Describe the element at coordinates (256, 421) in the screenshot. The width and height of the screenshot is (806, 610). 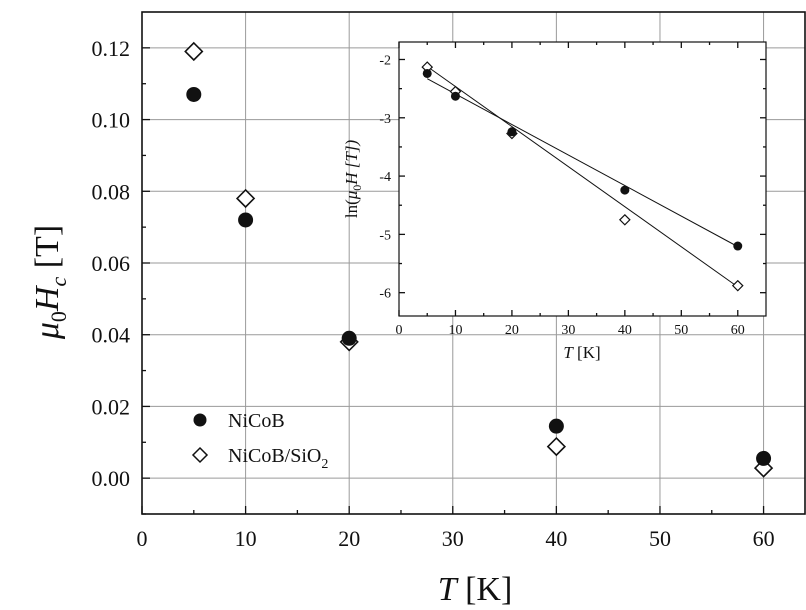
I see `legend-label-nicob: NiCoB` at that location.